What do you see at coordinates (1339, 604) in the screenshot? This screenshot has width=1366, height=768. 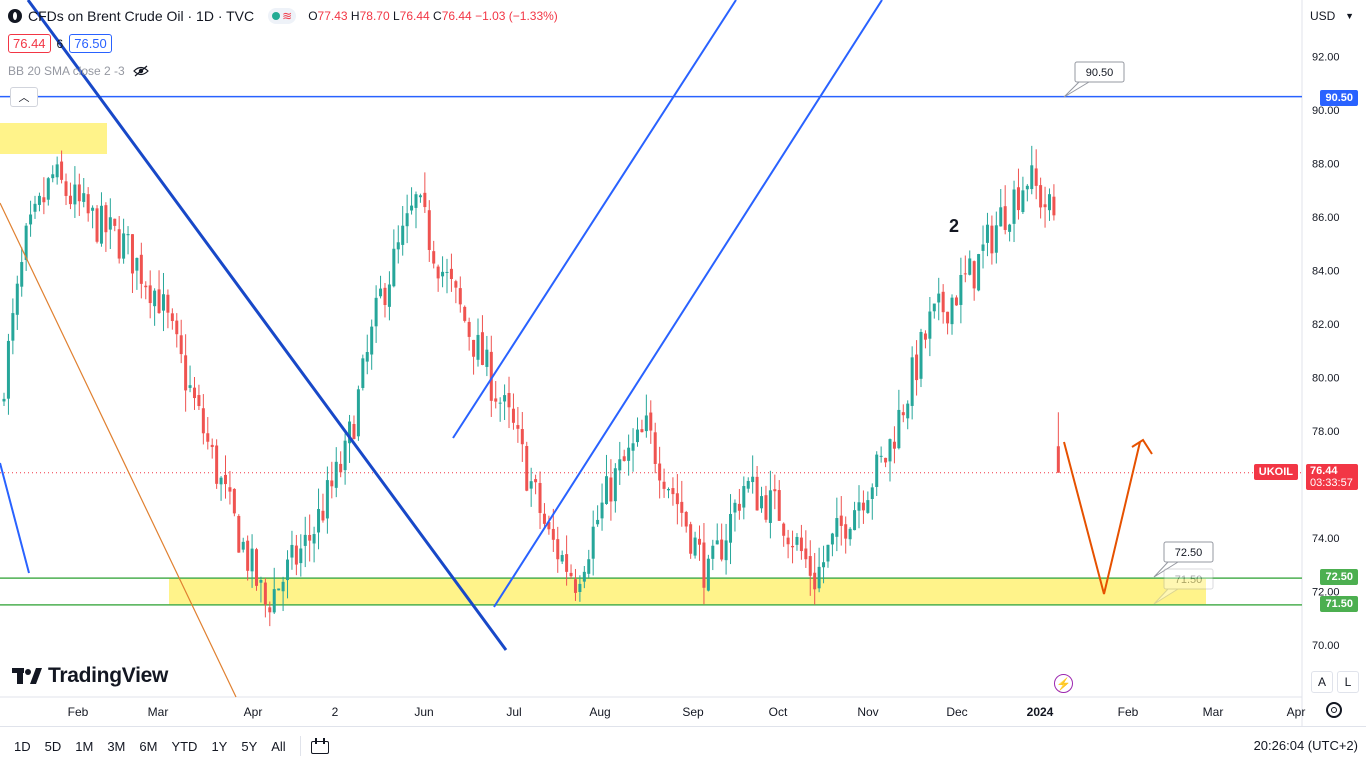 I see `level-tag-low: 71.50` at bounding box center [1339, 604].